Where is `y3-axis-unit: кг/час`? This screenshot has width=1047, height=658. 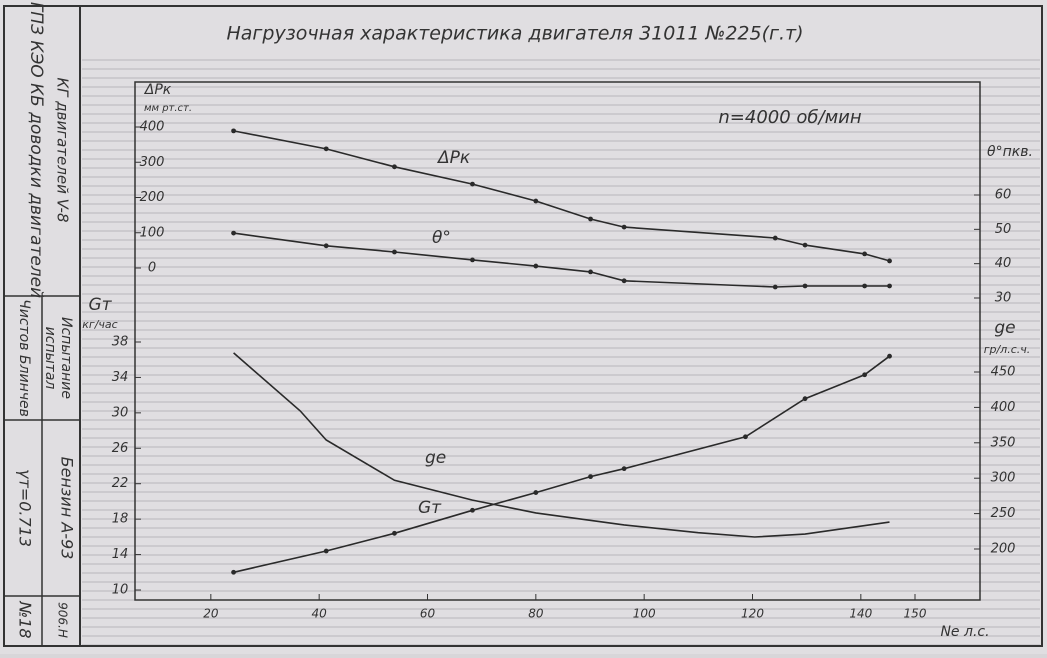 y3-axis-unit: кг/час is located at coordinates (99, 324).